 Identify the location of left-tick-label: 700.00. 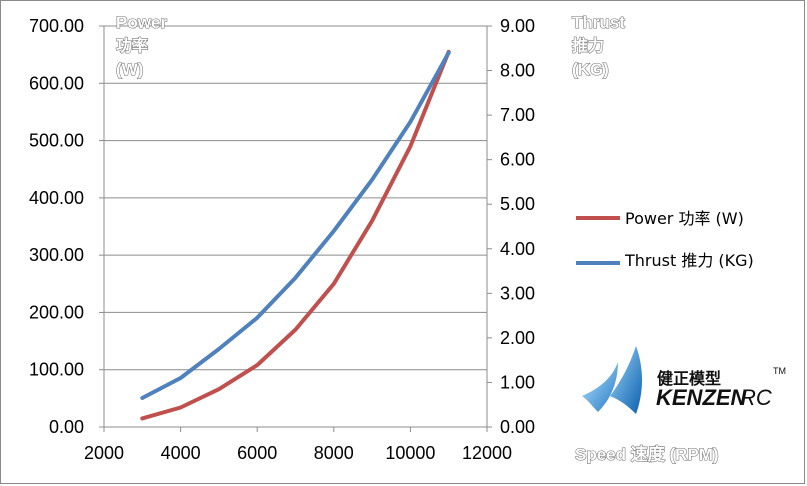
(56, 26).